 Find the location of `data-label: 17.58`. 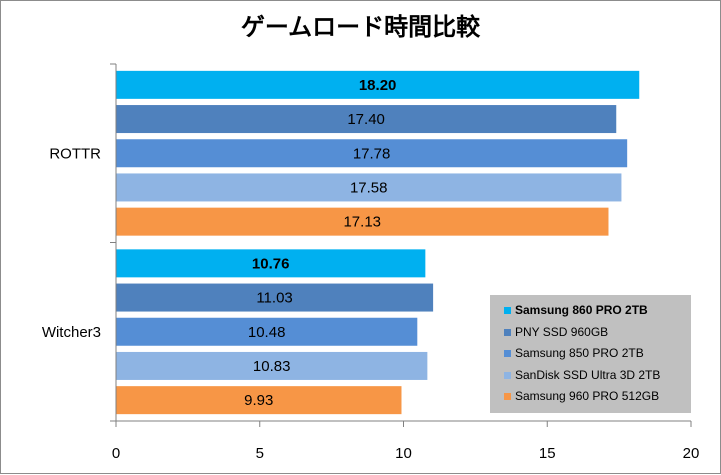

data-label: 17.58 is located at coordinates (369, 187).